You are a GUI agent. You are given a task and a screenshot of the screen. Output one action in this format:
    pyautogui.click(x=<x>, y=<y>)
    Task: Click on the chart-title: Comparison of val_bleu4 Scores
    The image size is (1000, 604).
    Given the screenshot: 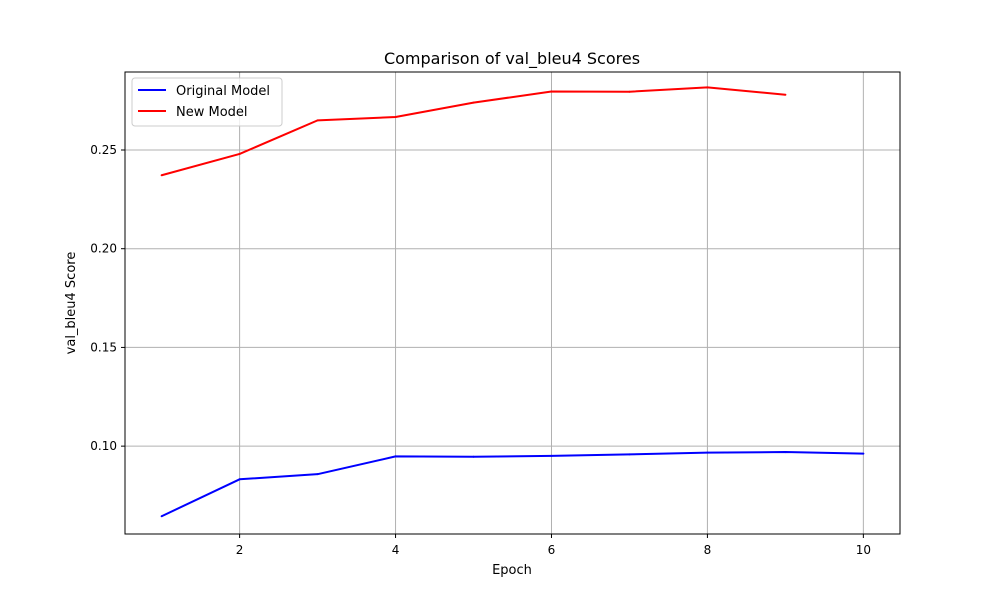 What is the action you would take?
    pyautogui.click(x=512, y=59)
    